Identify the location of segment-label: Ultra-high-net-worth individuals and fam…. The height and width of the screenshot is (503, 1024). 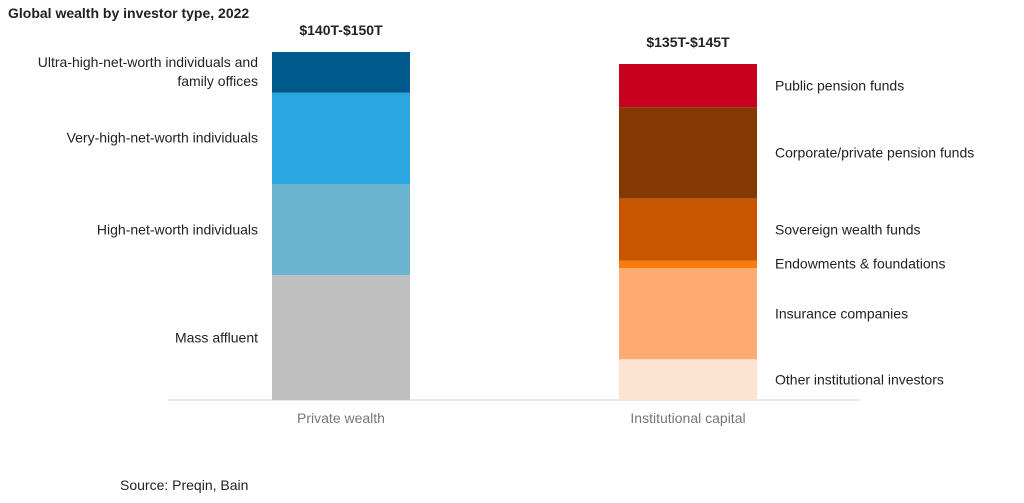
(147, 72).